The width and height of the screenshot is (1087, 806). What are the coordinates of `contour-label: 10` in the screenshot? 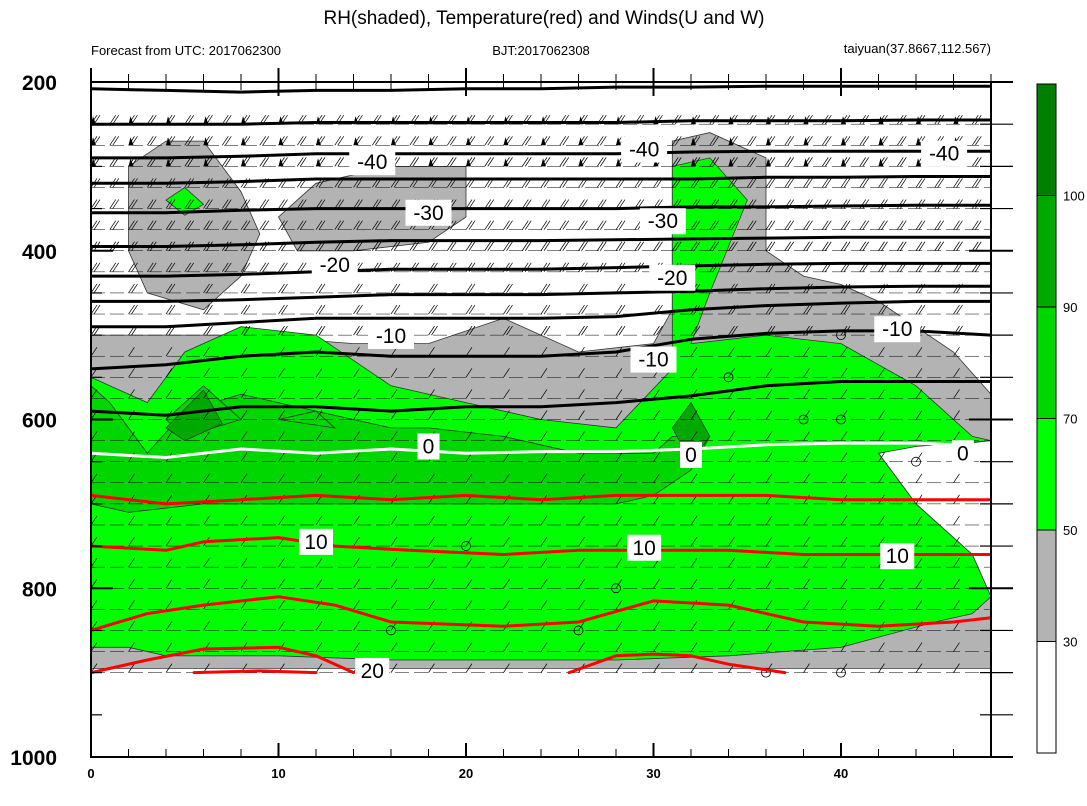 It's located at (316, 541).